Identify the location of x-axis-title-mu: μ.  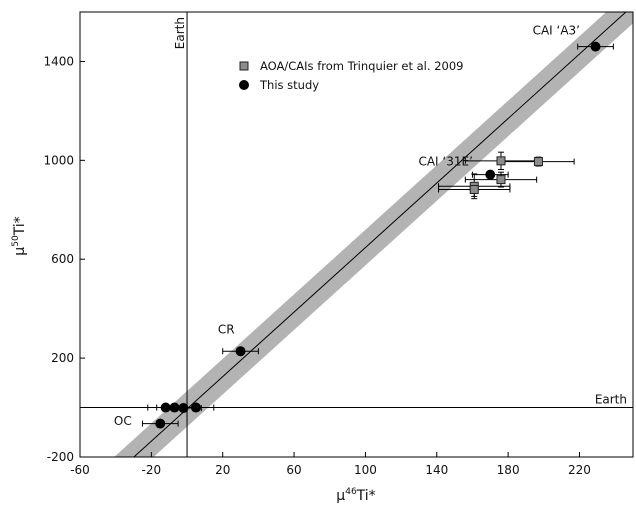
(340, 496).